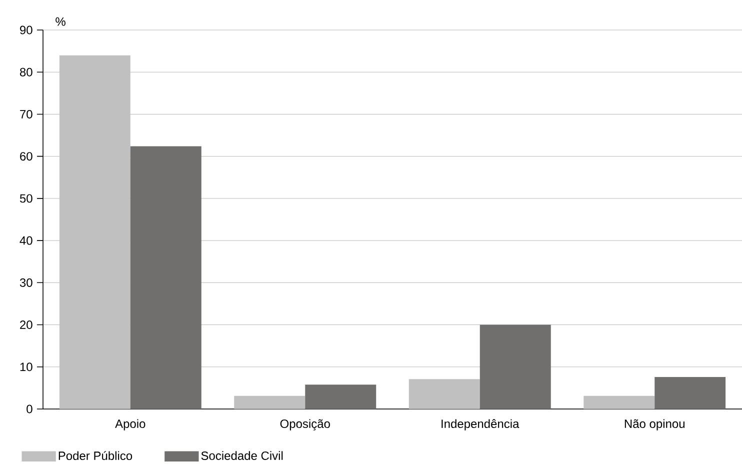  What do you see at coordinates (29, 409) in the screenshot?
I see `y-tick-label: 0` at bounding box center [29, 409].